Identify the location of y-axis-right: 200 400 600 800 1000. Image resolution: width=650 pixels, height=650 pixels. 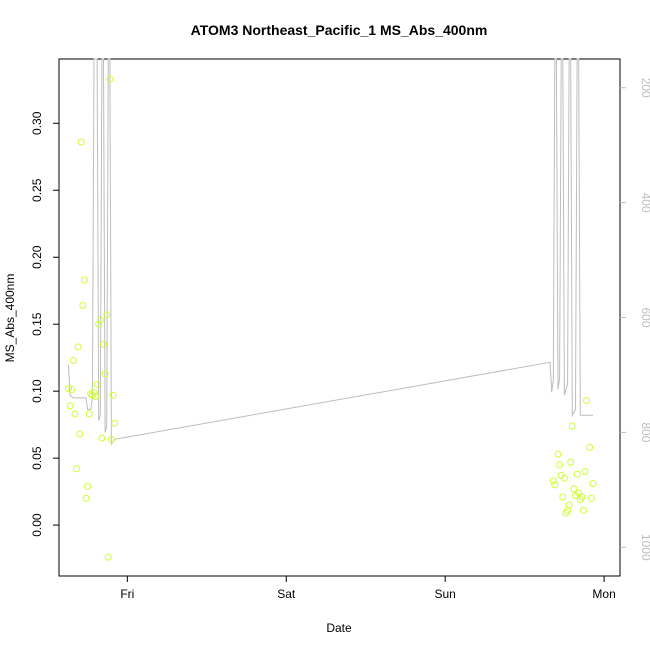
(635, 319).